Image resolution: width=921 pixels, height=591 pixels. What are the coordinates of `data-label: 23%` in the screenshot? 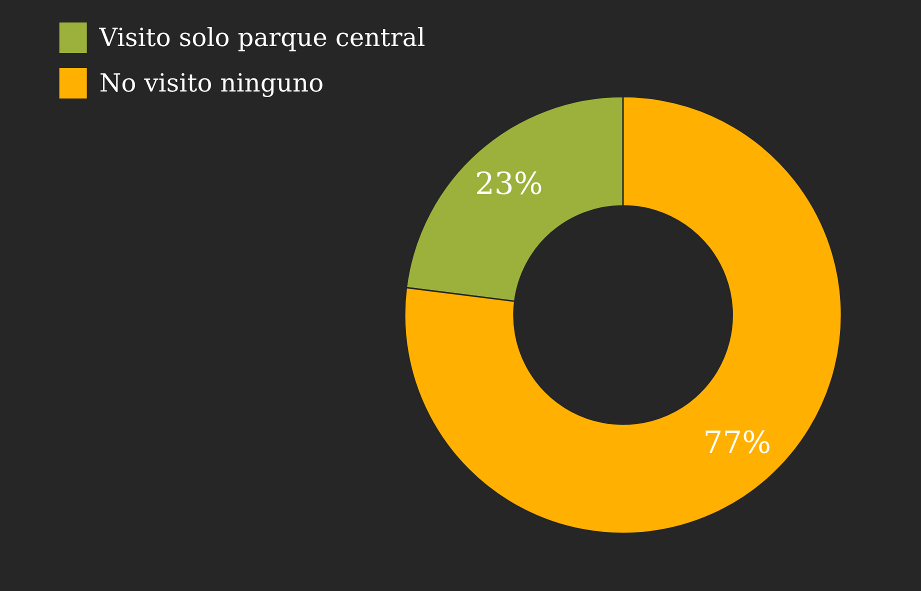 It's located at (509, 182).